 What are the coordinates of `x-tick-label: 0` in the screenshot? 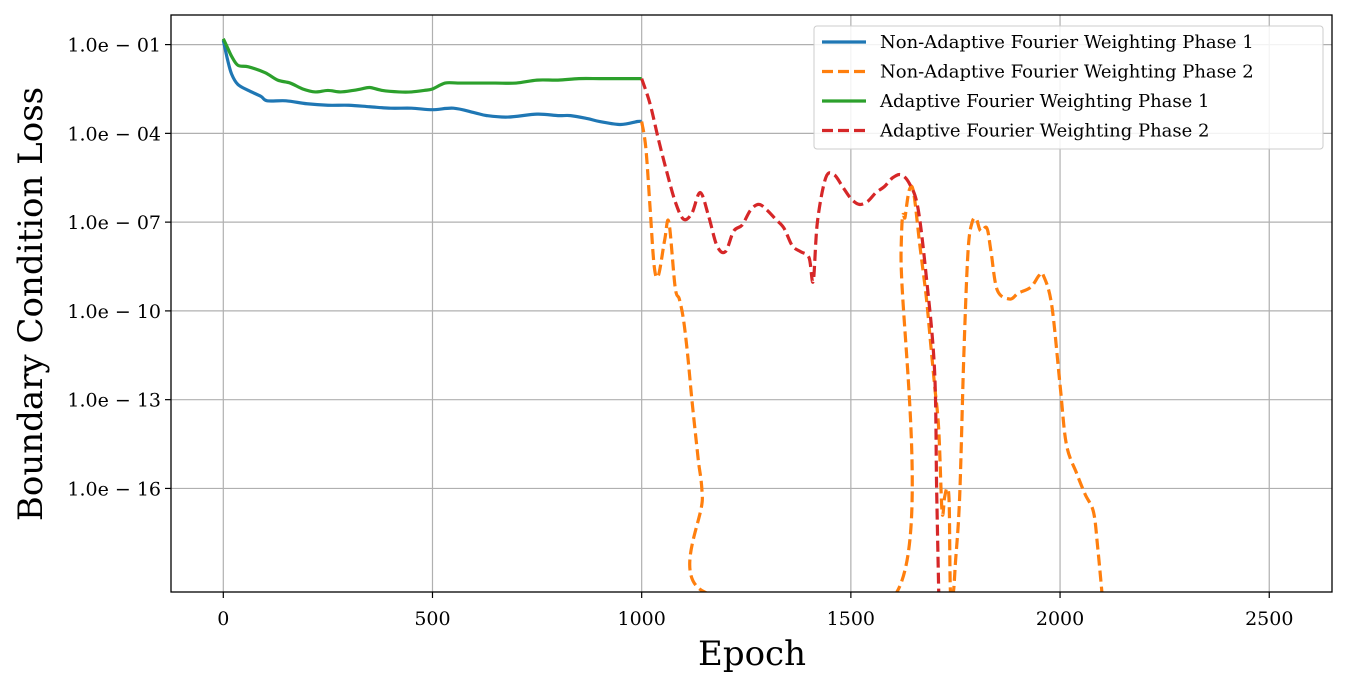 It's located at (223, 619).